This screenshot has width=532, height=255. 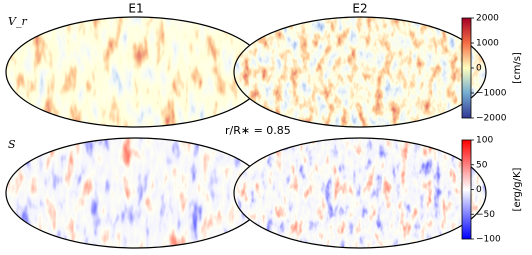 What do you see at coordinates (517, 189) in the screenshot?
I see `colorbar-label: [erg/g/K]` at bounding box center [517, 189].